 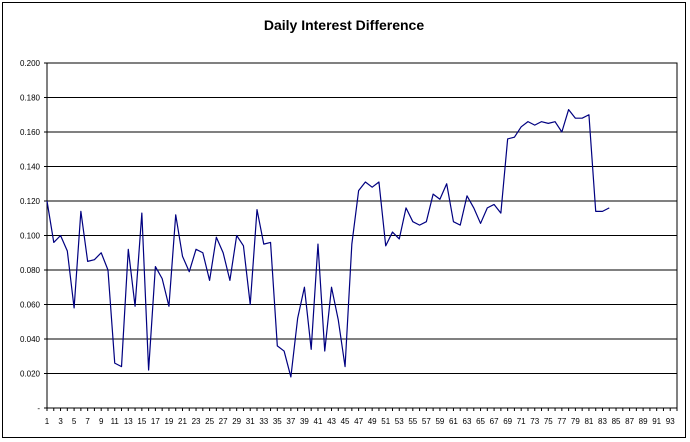 I want to click on y-tick-label: 0.040, so click(x=30, y=339).